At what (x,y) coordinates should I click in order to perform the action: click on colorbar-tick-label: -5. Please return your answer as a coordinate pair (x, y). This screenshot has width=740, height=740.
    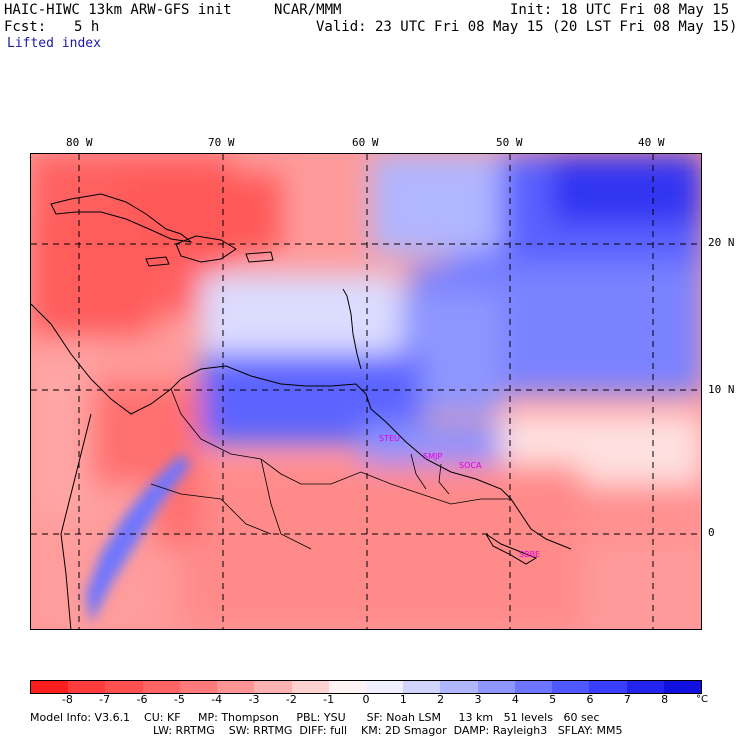
    Looking at the image, I should click on (179, 699).